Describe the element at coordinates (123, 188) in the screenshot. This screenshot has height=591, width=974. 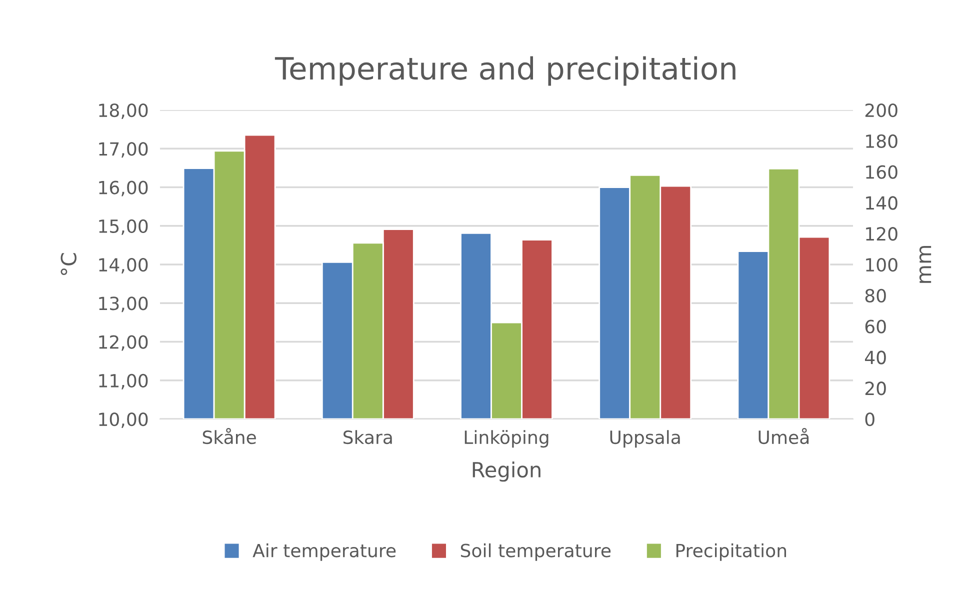
I see `y-tick-label: 16,00` at that location.